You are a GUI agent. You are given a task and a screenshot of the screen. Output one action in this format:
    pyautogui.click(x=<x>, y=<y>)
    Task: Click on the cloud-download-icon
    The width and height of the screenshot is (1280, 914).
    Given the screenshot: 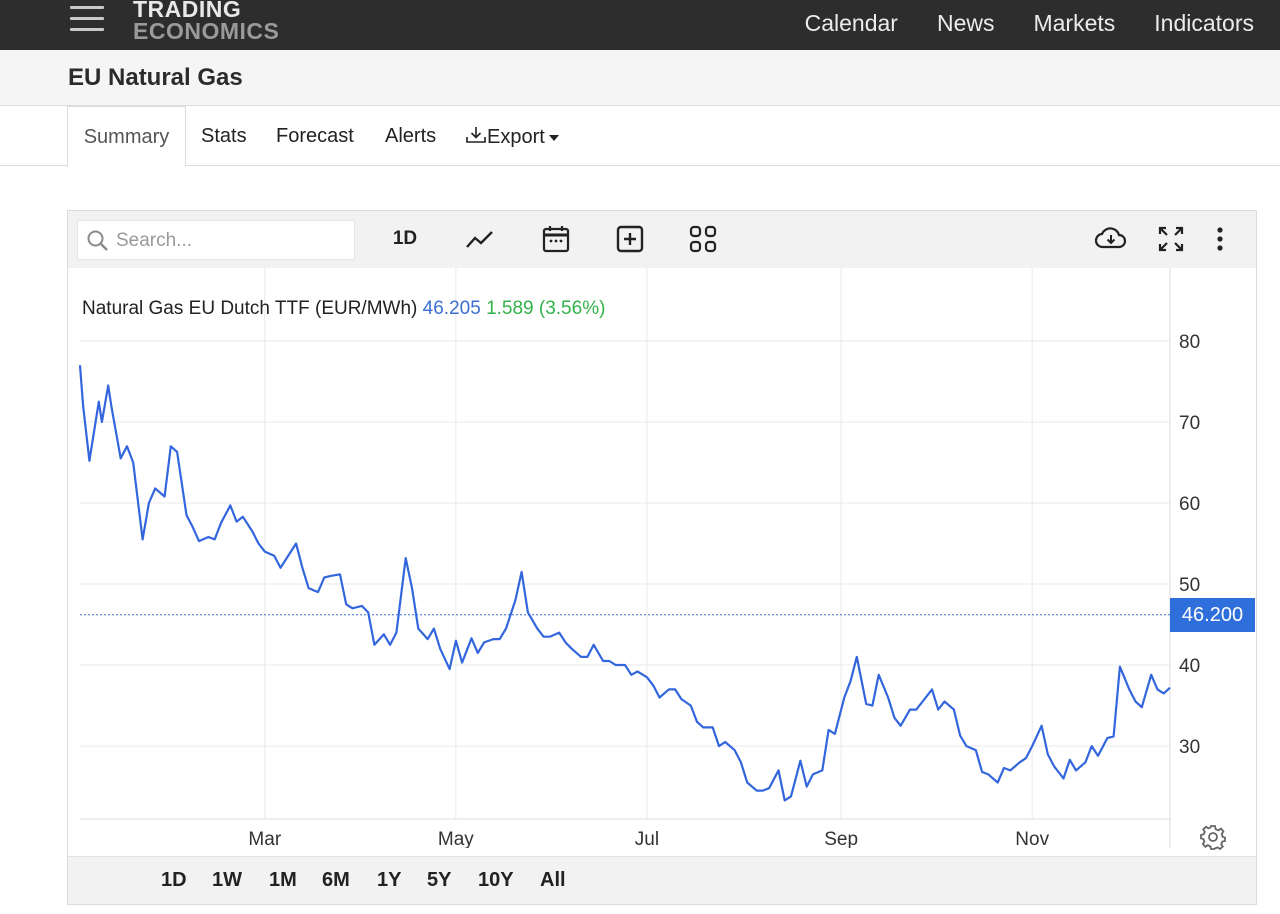 What is the action you would take?
    pyautogui.click(x=1111, y=239)
    